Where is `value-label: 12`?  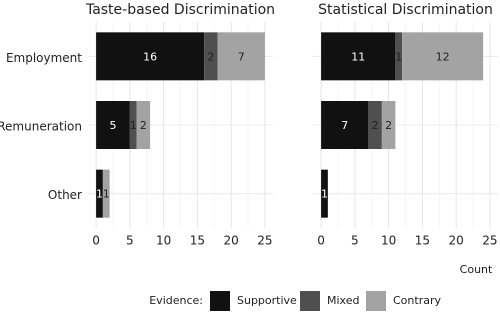 value-label: 12 is located at coordinates (443, 56).